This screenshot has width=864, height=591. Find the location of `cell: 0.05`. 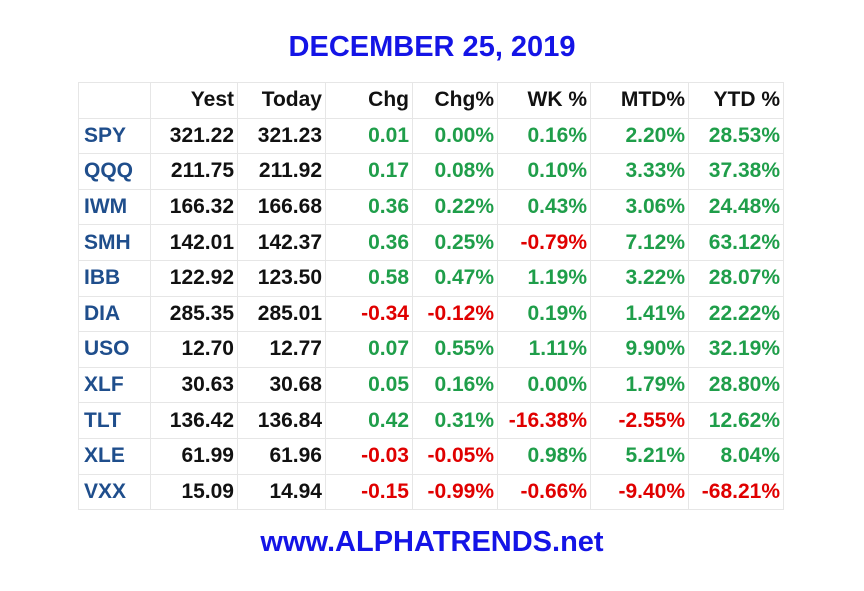

cell: 0.05 is located at coordinates (369, 385).